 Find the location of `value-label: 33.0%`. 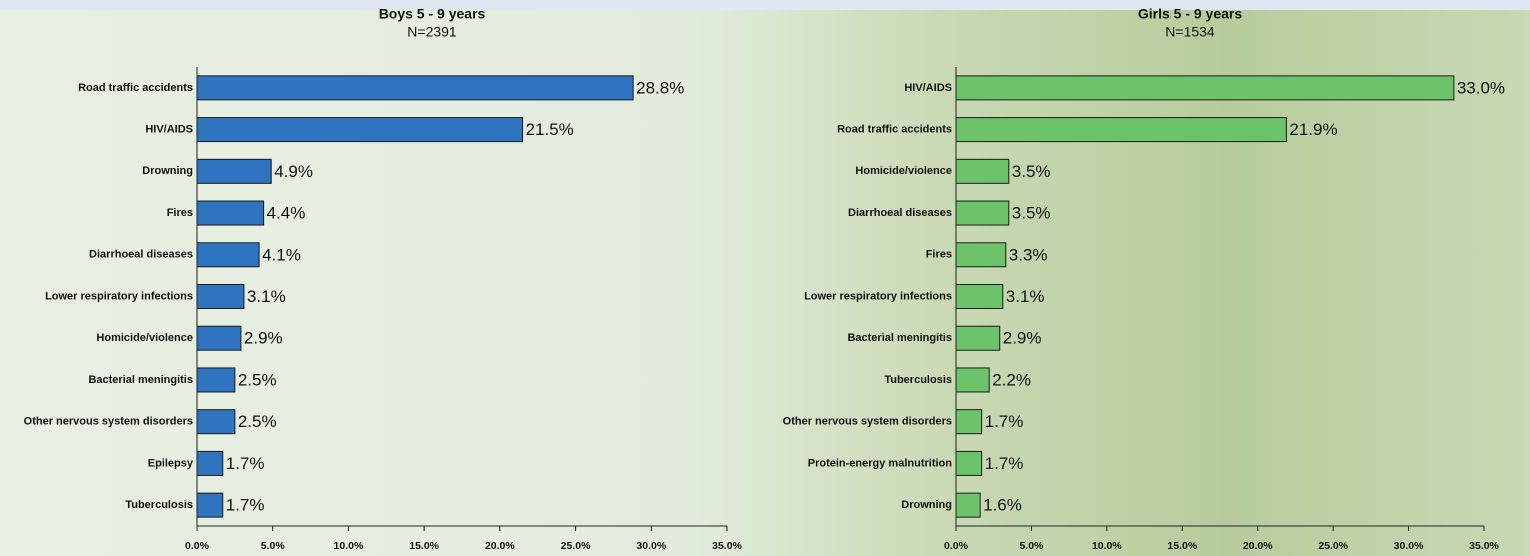

value-label: 33.0% is located at coordinates (1481, 87).